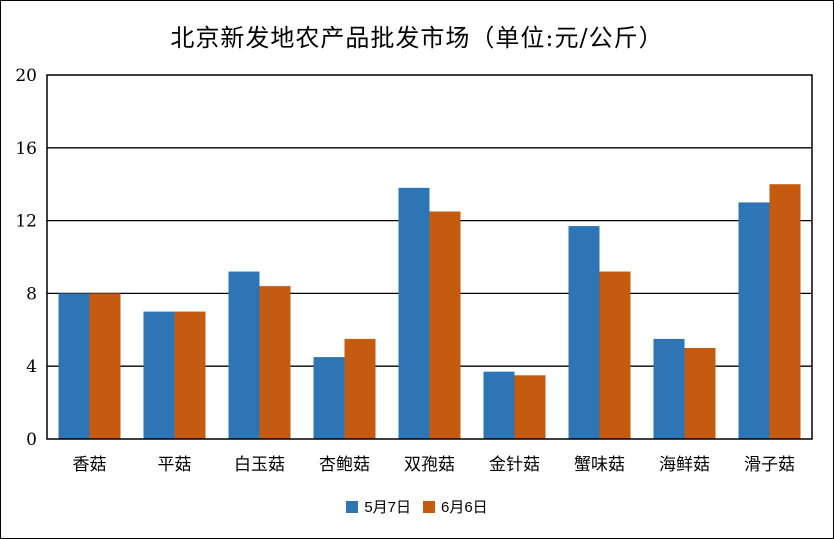 The height and width of the screenshot is (539, 834). I want to click on y-tick-label: 4, so click(31, 367).